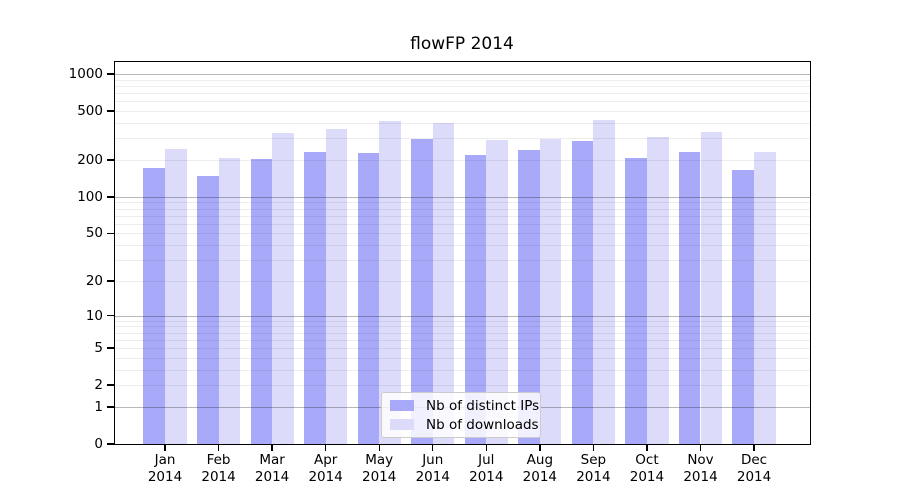 This screenshot has width=900, height=500. What do you see at coordinates (85, 74) in the screenshot?
I see `y-axis-tick-label: 1000` at bounding box center [85, 74].